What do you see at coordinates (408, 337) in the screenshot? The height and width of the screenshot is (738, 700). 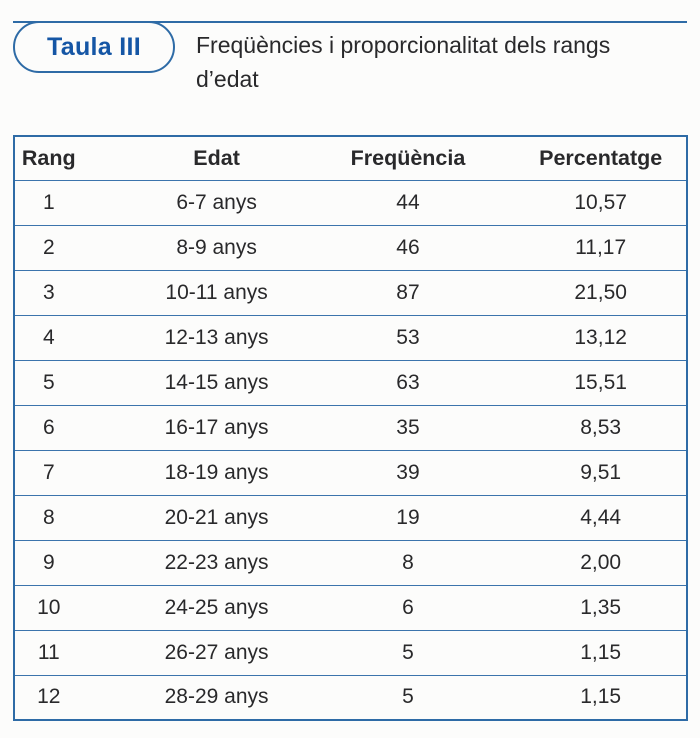 I see `table-cell-frequencia: 53` at bounding box center [408, 337].